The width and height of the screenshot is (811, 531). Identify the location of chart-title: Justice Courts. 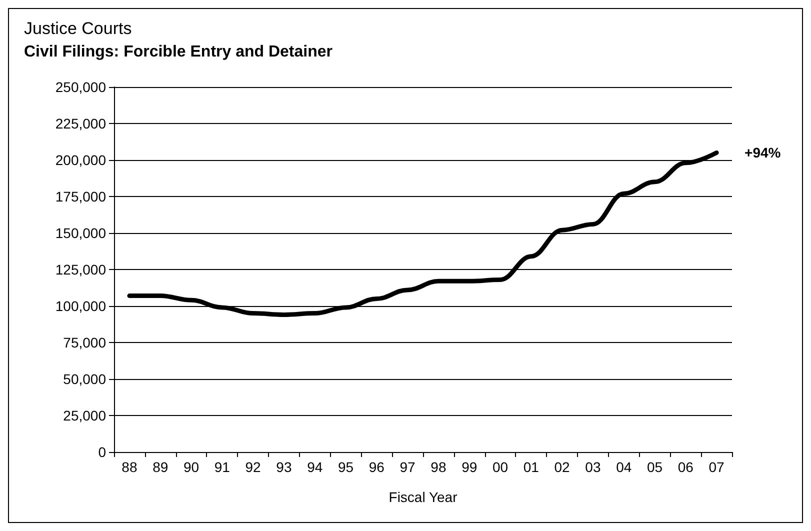
(78, 28).